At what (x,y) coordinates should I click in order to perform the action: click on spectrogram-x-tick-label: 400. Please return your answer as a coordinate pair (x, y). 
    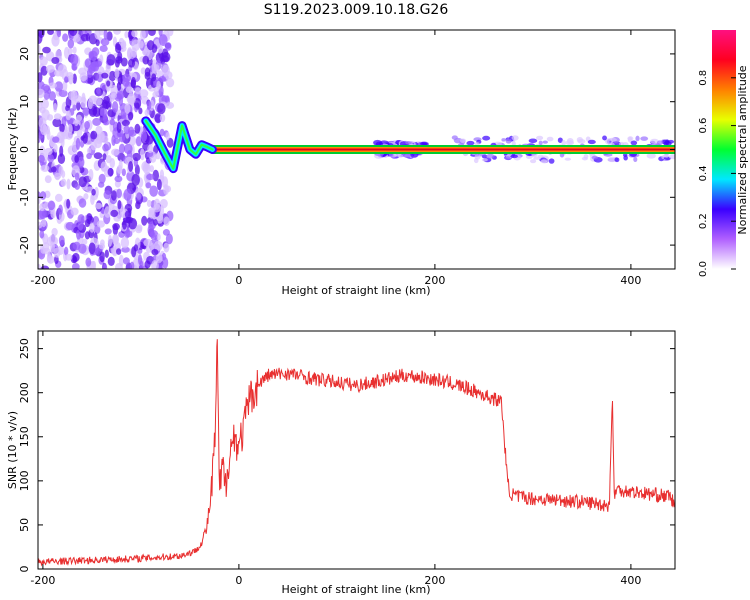
    Looking at the image, I should click on (630, 280).